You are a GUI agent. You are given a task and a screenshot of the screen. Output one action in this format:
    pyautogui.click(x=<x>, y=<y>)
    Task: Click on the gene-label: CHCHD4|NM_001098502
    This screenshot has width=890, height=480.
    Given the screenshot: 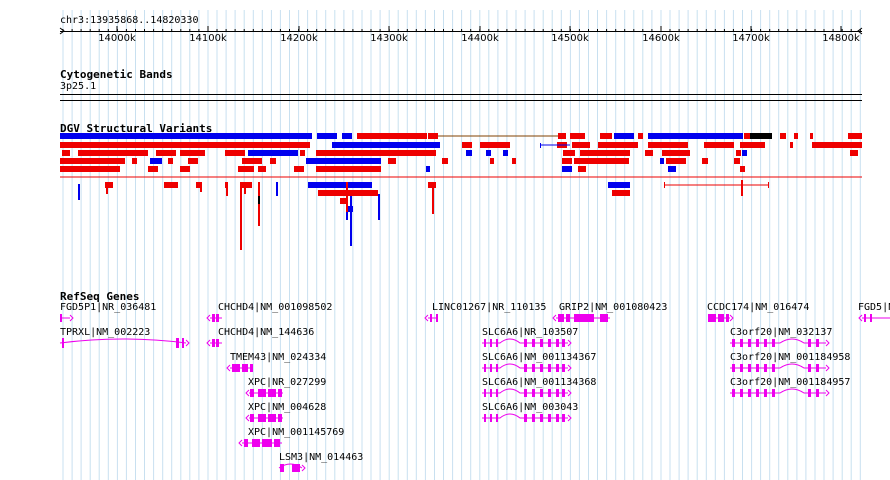 What is the action you would take?
    pyautogui.click(x=275, y=307)
    